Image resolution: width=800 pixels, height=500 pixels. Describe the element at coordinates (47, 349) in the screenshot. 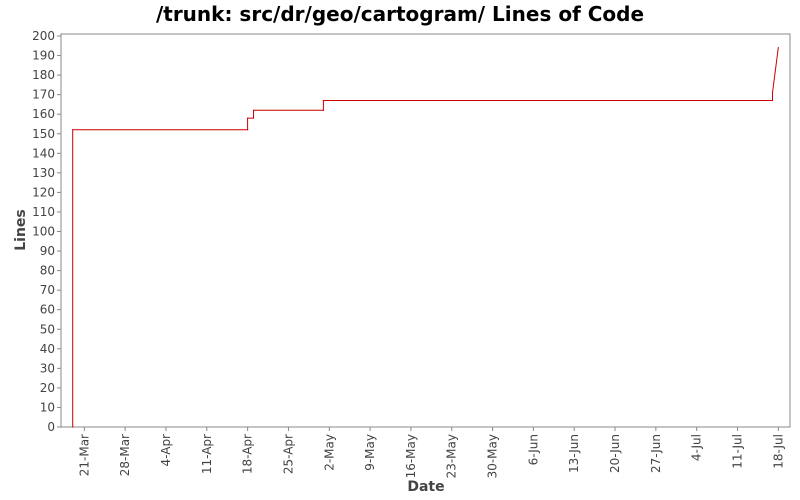

I see `y-tick-label: 40` at that location.